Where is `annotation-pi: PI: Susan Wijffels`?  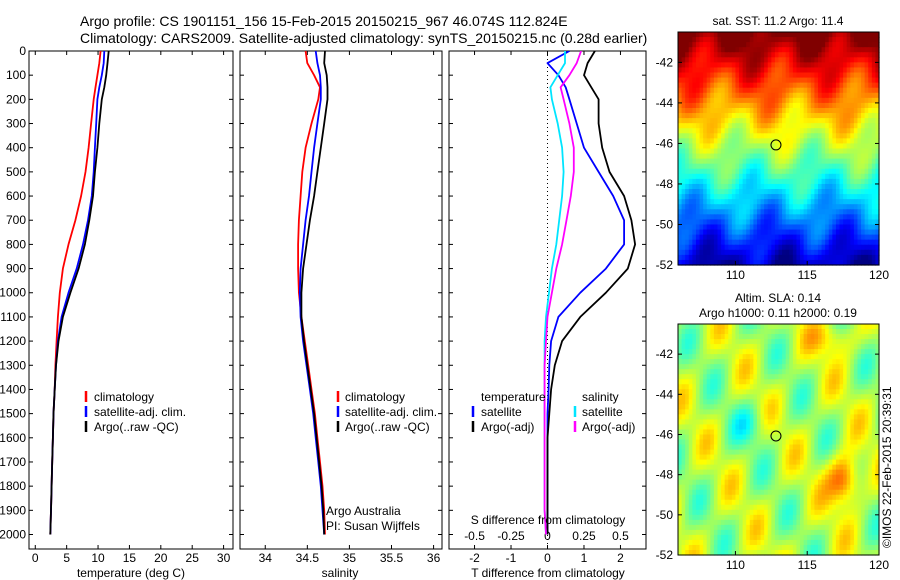 annotation-pi: PI: Susan Wijffels is located at coordinates (373, 526).